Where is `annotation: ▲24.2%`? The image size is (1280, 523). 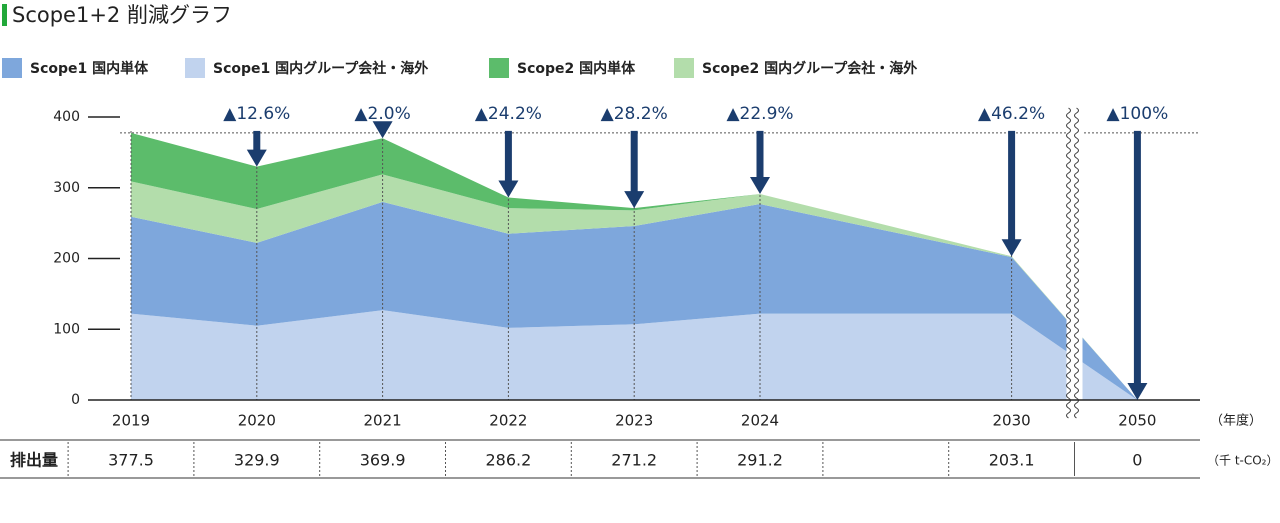
annotation: ▲24.2% is located at coordinates (508, 114).